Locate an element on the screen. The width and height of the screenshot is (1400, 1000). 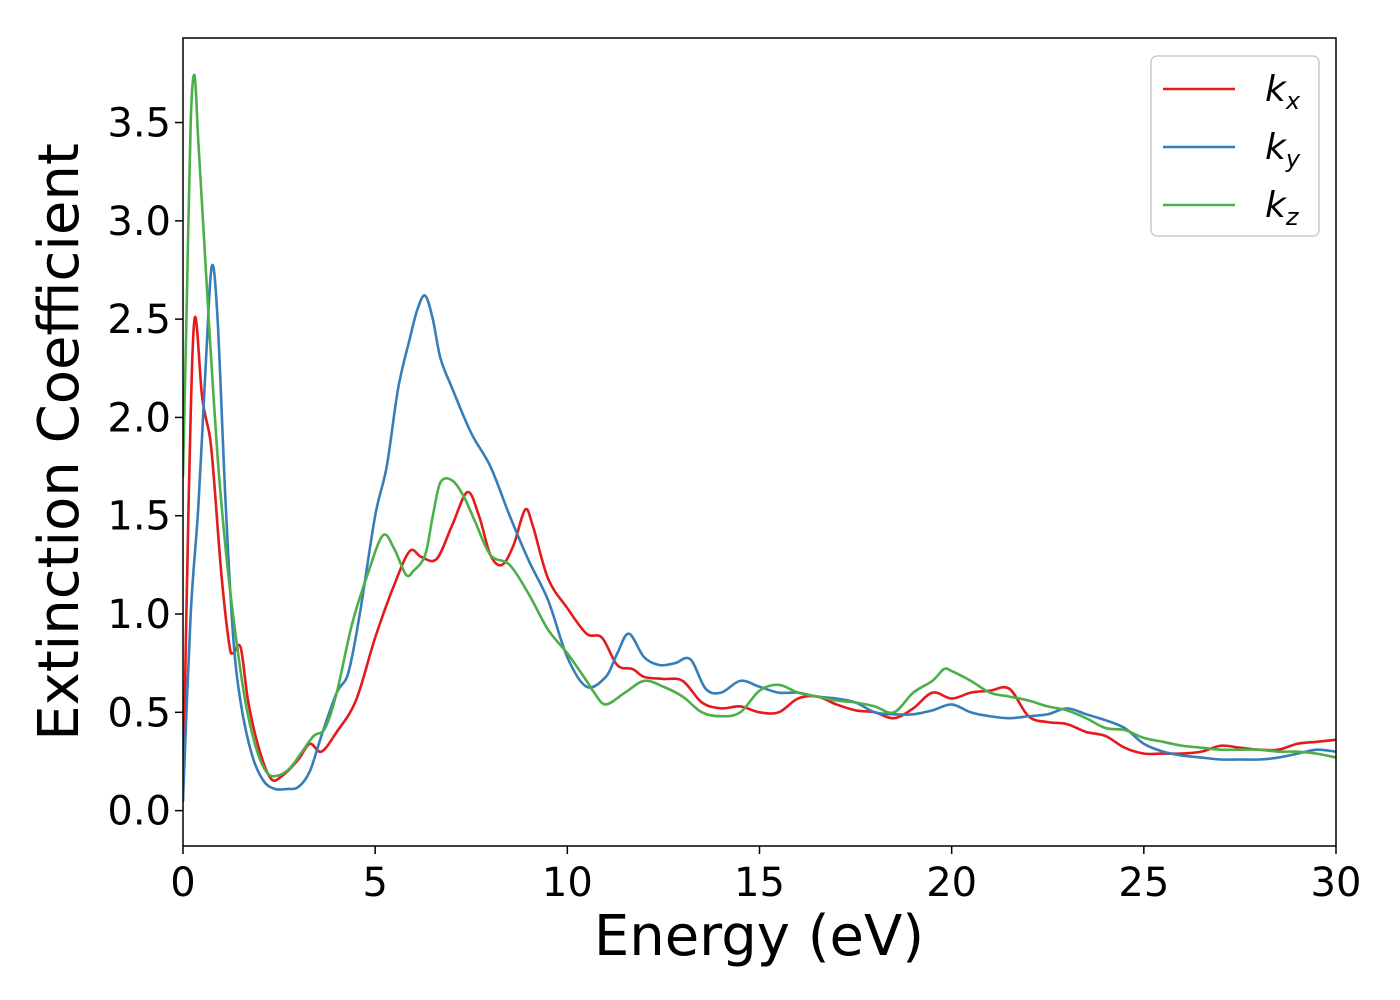
x-tick-label: 10 is located at coordinates (567, 883).